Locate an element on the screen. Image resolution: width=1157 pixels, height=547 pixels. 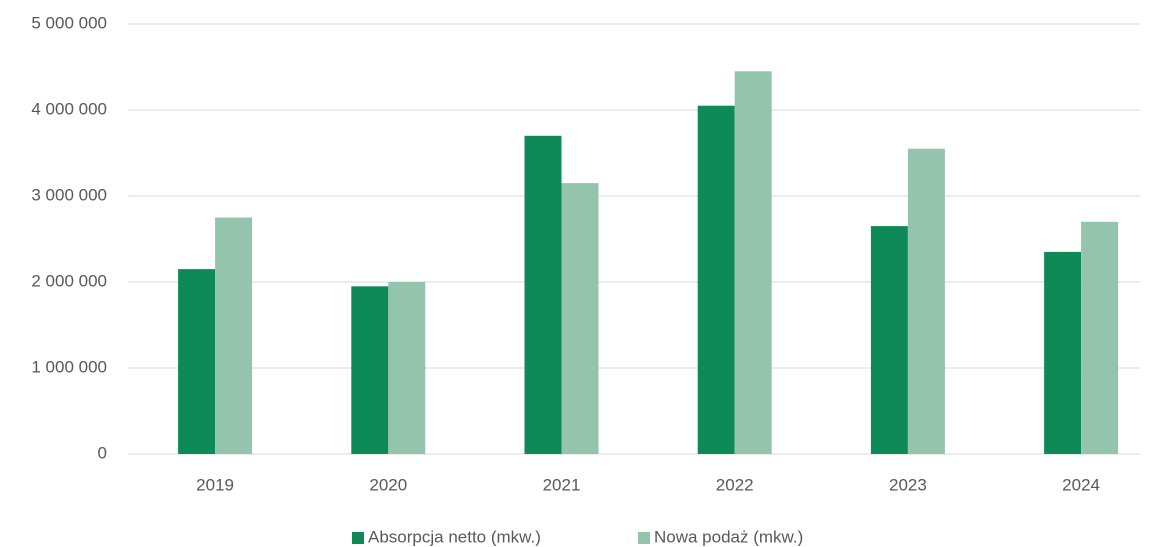
y-tick-label: 3 000 000 is located at coordinates (69, 194).